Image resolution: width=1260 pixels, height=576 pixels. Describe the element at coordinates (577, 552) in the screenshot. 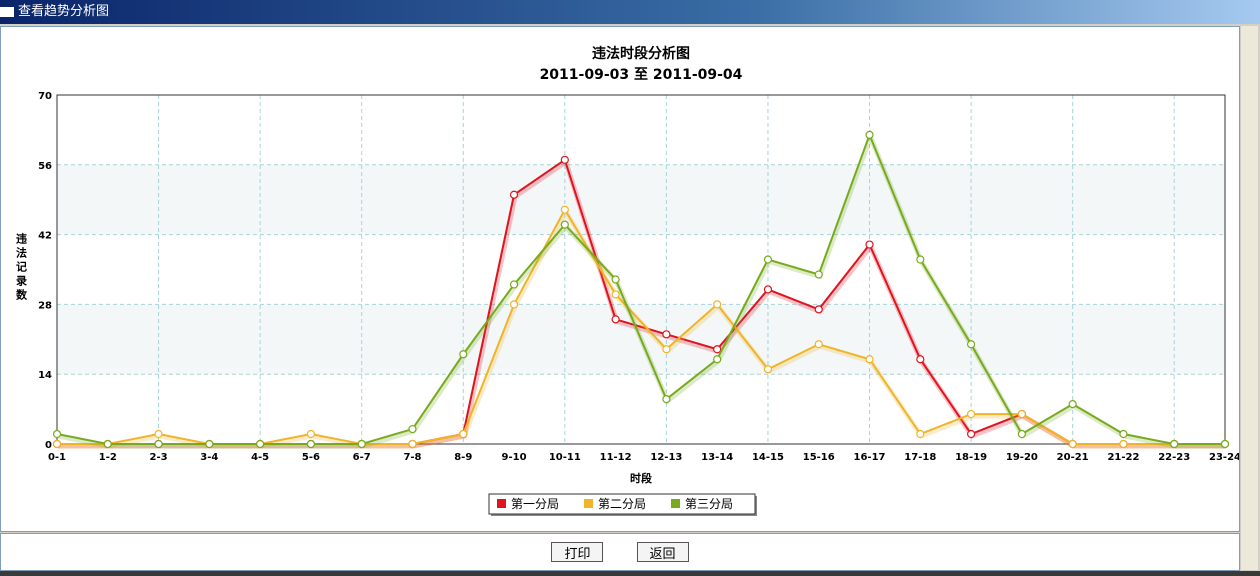

I see `print-button: 打印` at that location.